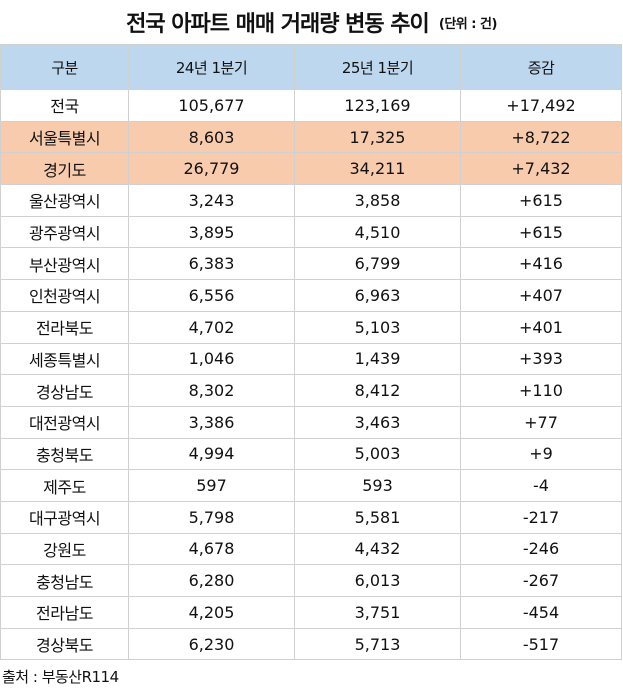 The height and width of the screenshot is (698, 623). What do you see at coordinates (377, 327) in the screenshot?
I see `q1-2025-cell: 5,103` at bounding box center [377, 327].